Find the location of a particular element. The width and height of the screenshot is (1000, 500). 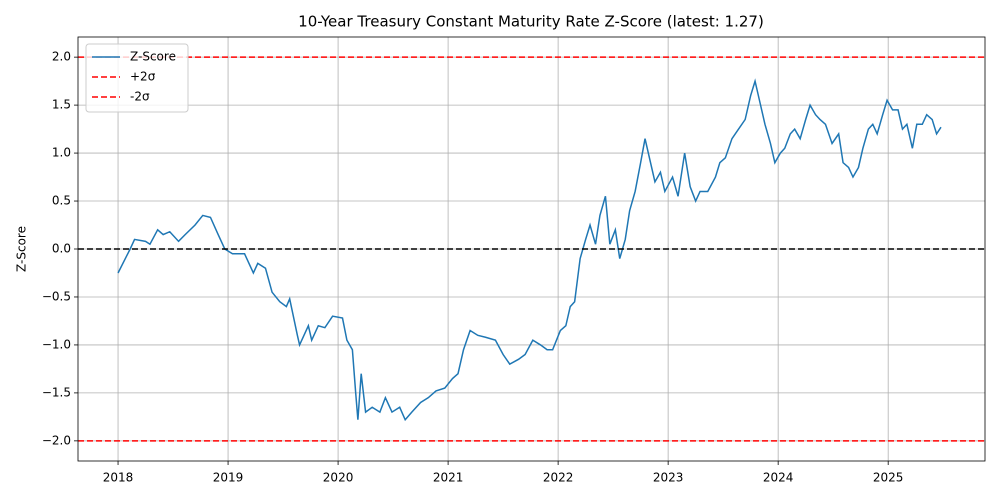

x-tick-label: 2020 is located at coordinates (338, 478).